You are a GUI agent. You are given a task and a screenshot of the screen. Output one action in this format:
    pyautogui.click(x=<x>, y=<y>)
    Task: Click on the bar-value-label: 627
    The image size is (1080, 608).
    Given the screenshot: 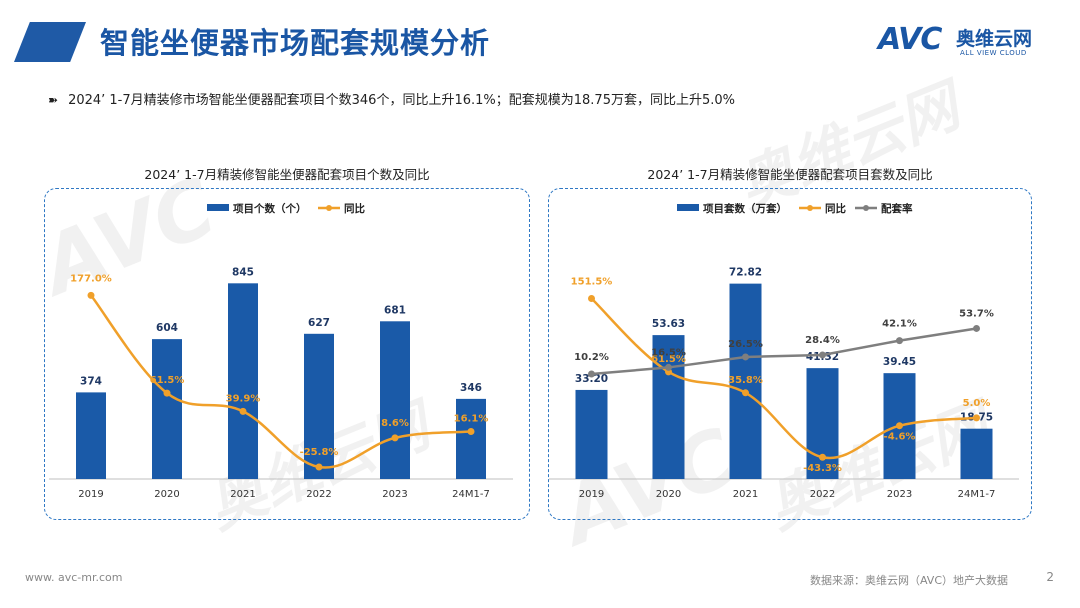 What is the action you would take?
    pyautogui.click(x=319, y=323)
    